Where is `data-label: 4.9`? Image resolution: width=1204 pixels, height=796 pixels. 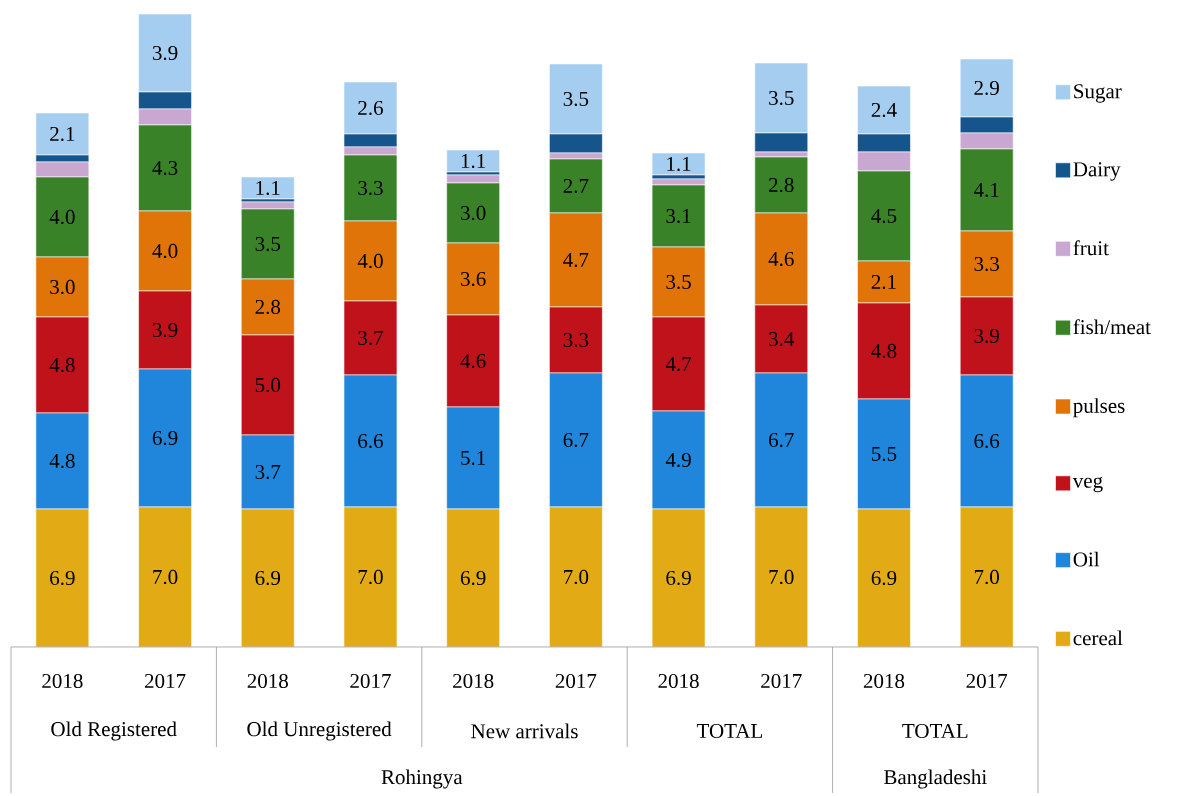 data-label: 4.9 is located at coordinates (678, 460).